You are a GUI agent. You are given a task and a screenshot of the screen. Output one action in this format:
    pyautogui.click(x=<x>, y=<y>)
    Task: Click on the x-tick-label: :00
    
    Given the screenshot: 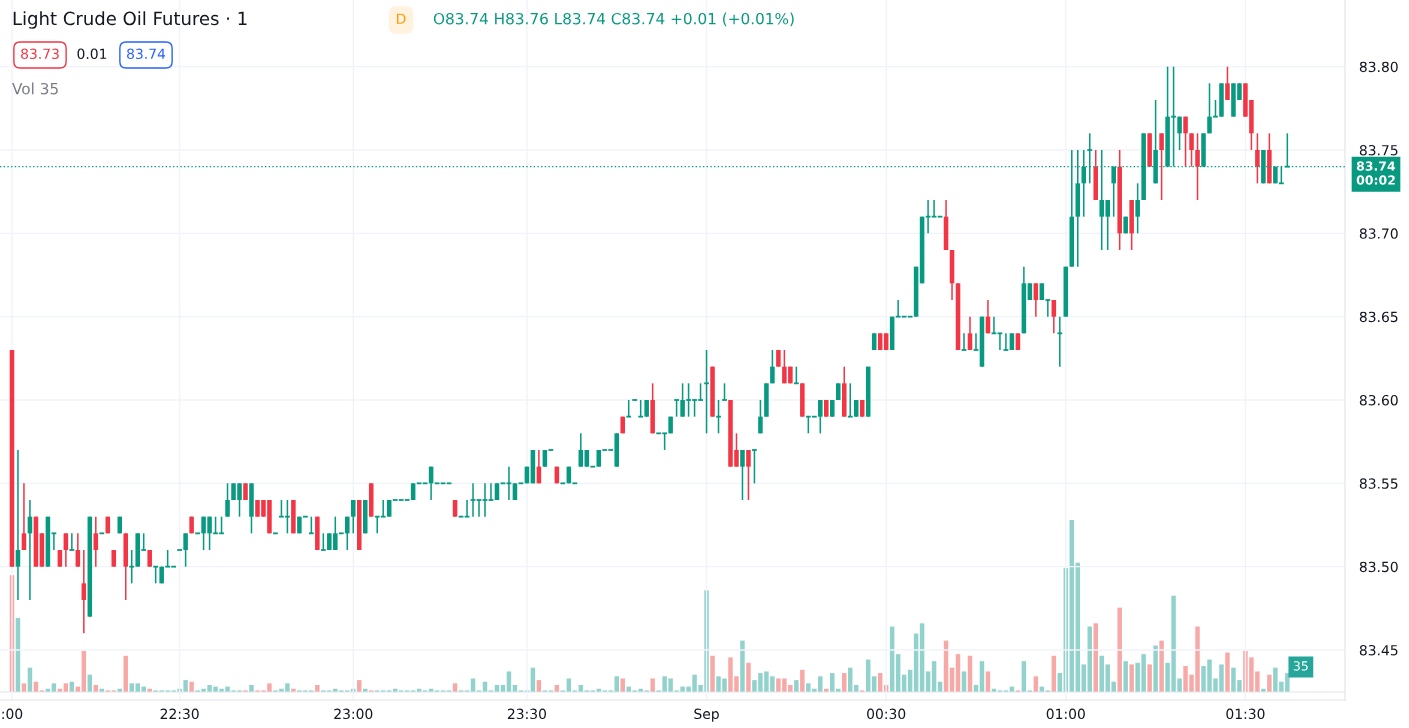 What is the action you would take?
    pyautogui.click(x=12, y=714)
    